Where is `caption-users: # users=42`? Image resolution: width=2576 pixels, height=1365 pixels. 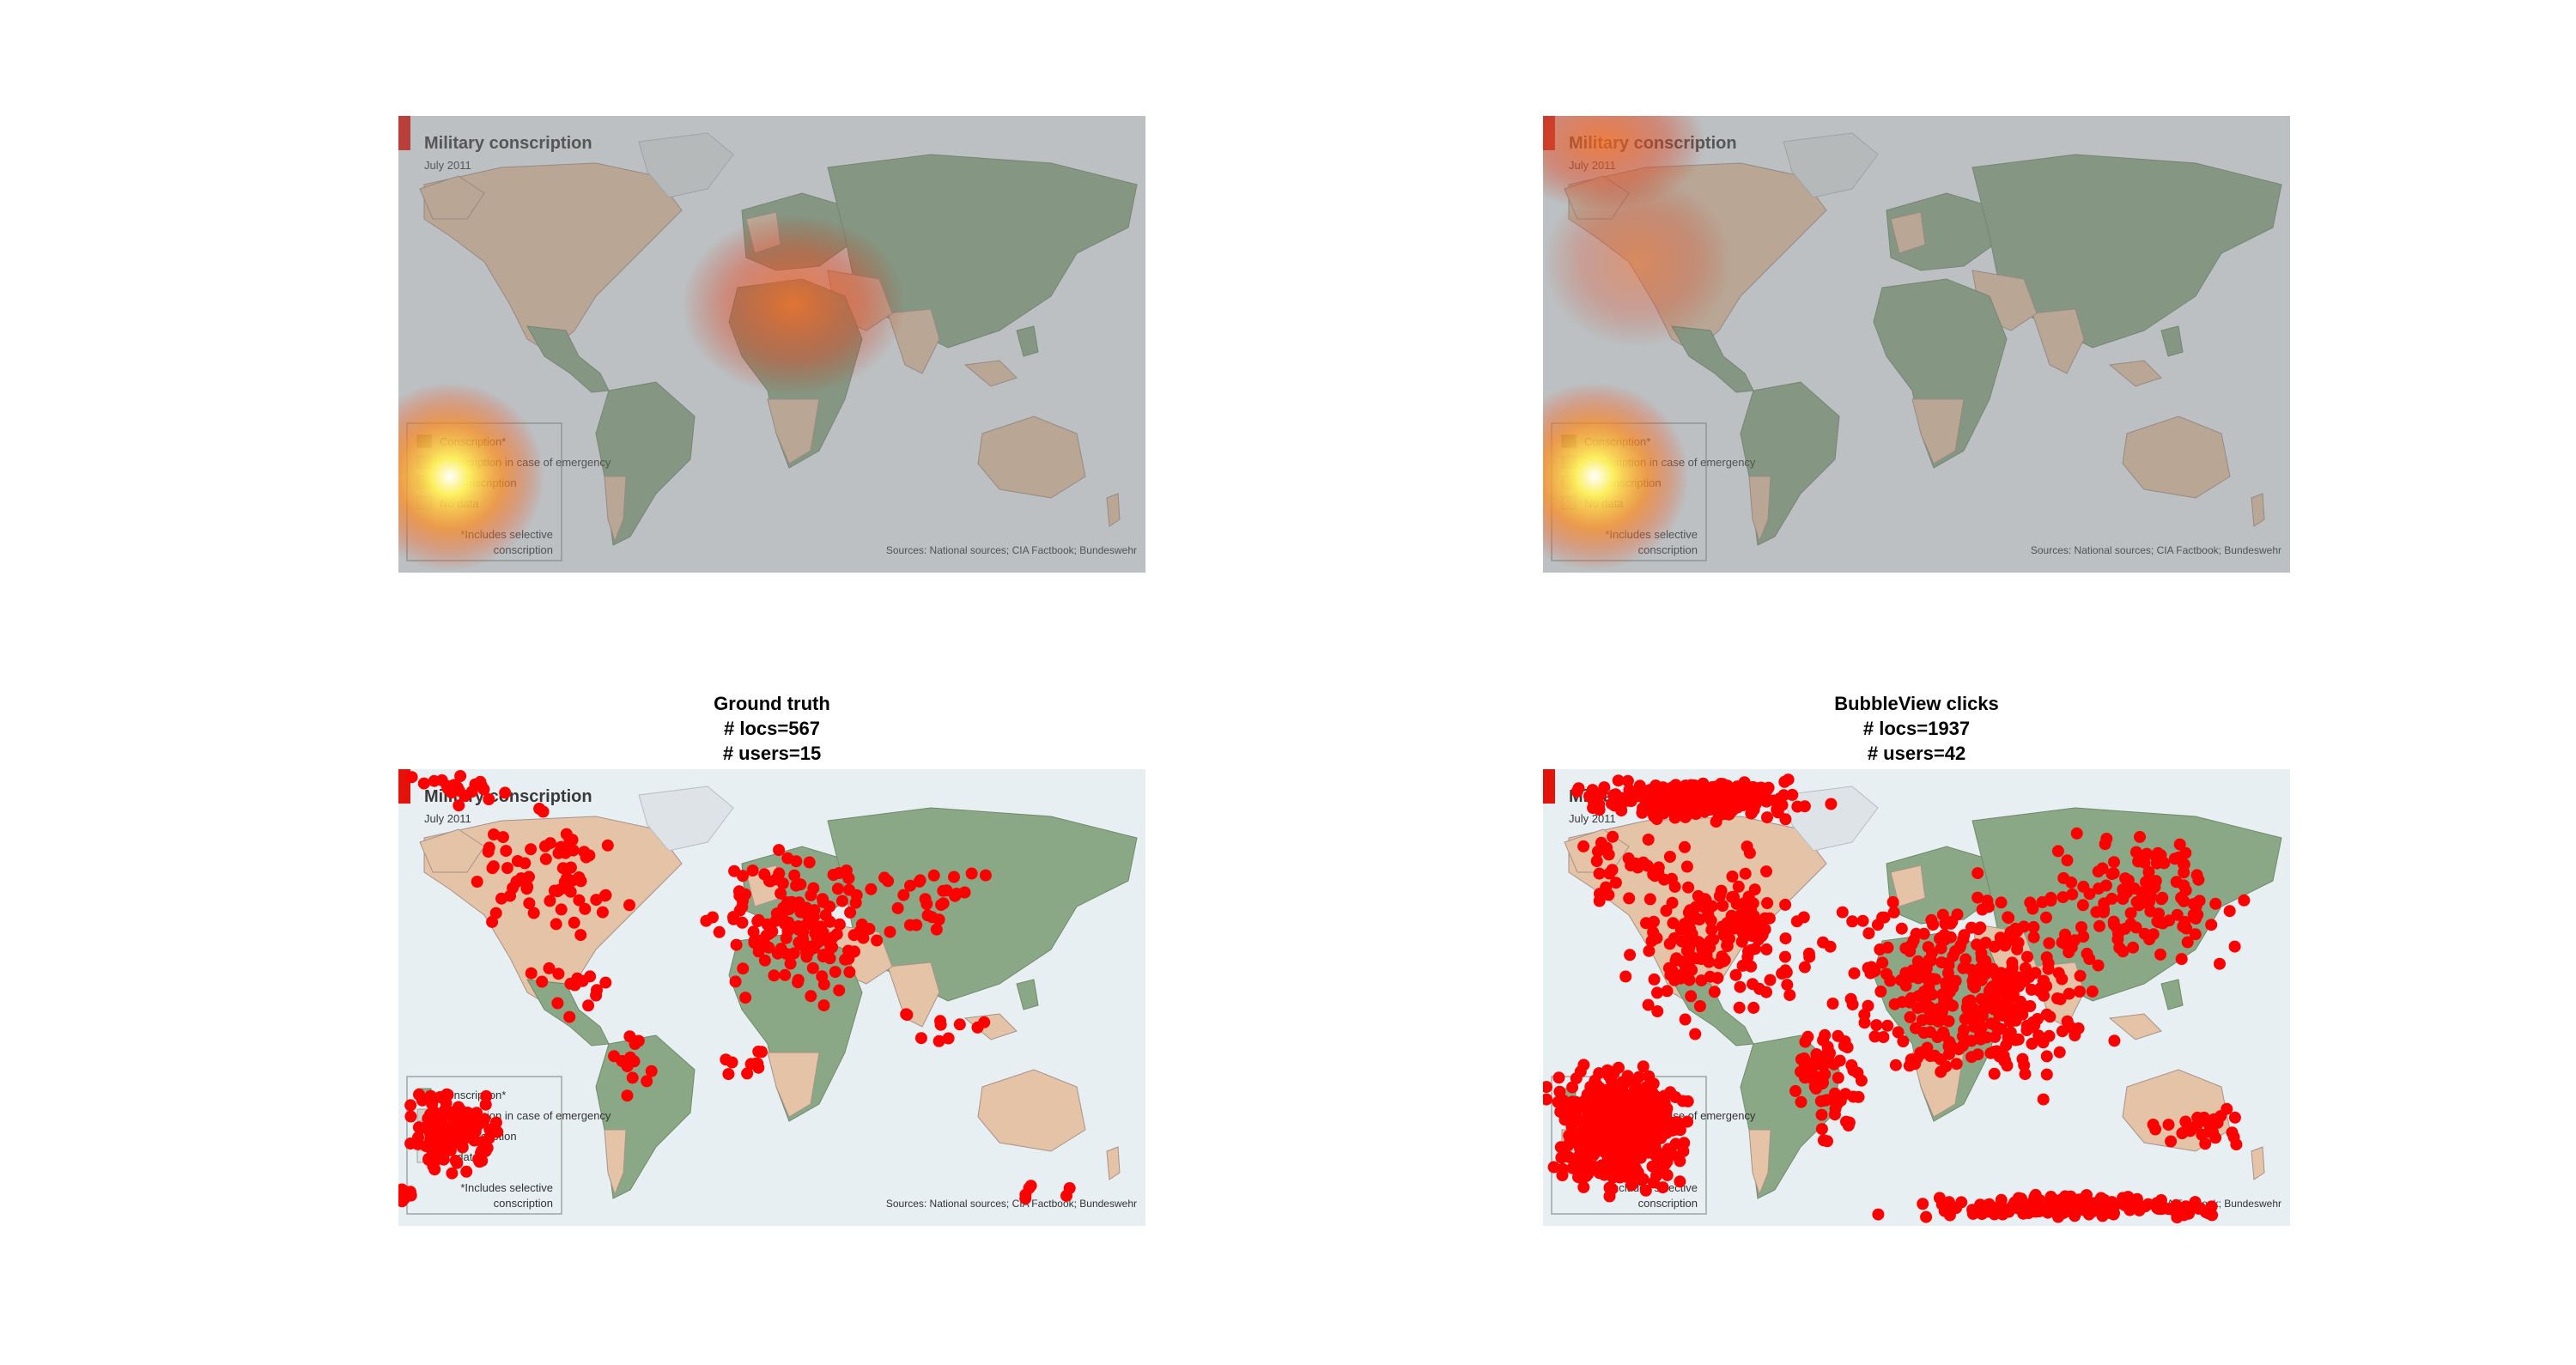
caption-users: # users=42 is located at coordinates (1916, 754).